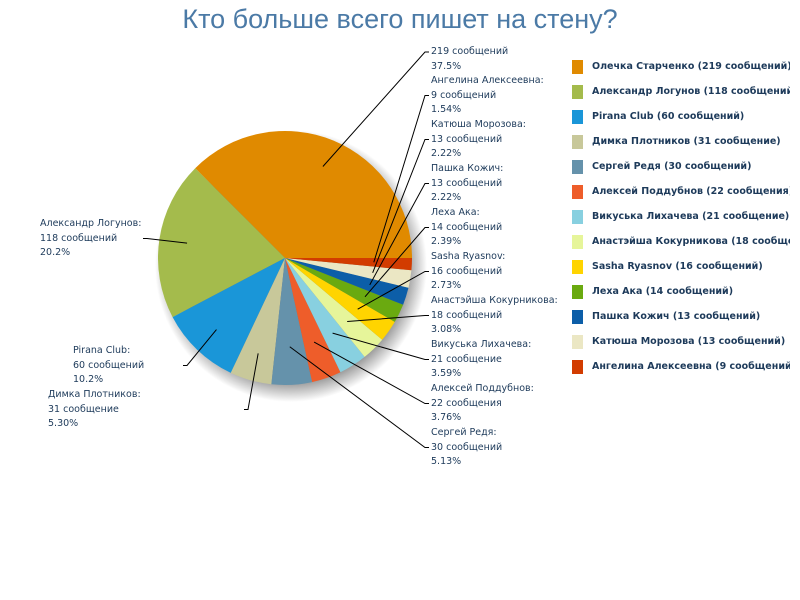  I want to click on data-label-percent: 5.30%, so click(63, 423).